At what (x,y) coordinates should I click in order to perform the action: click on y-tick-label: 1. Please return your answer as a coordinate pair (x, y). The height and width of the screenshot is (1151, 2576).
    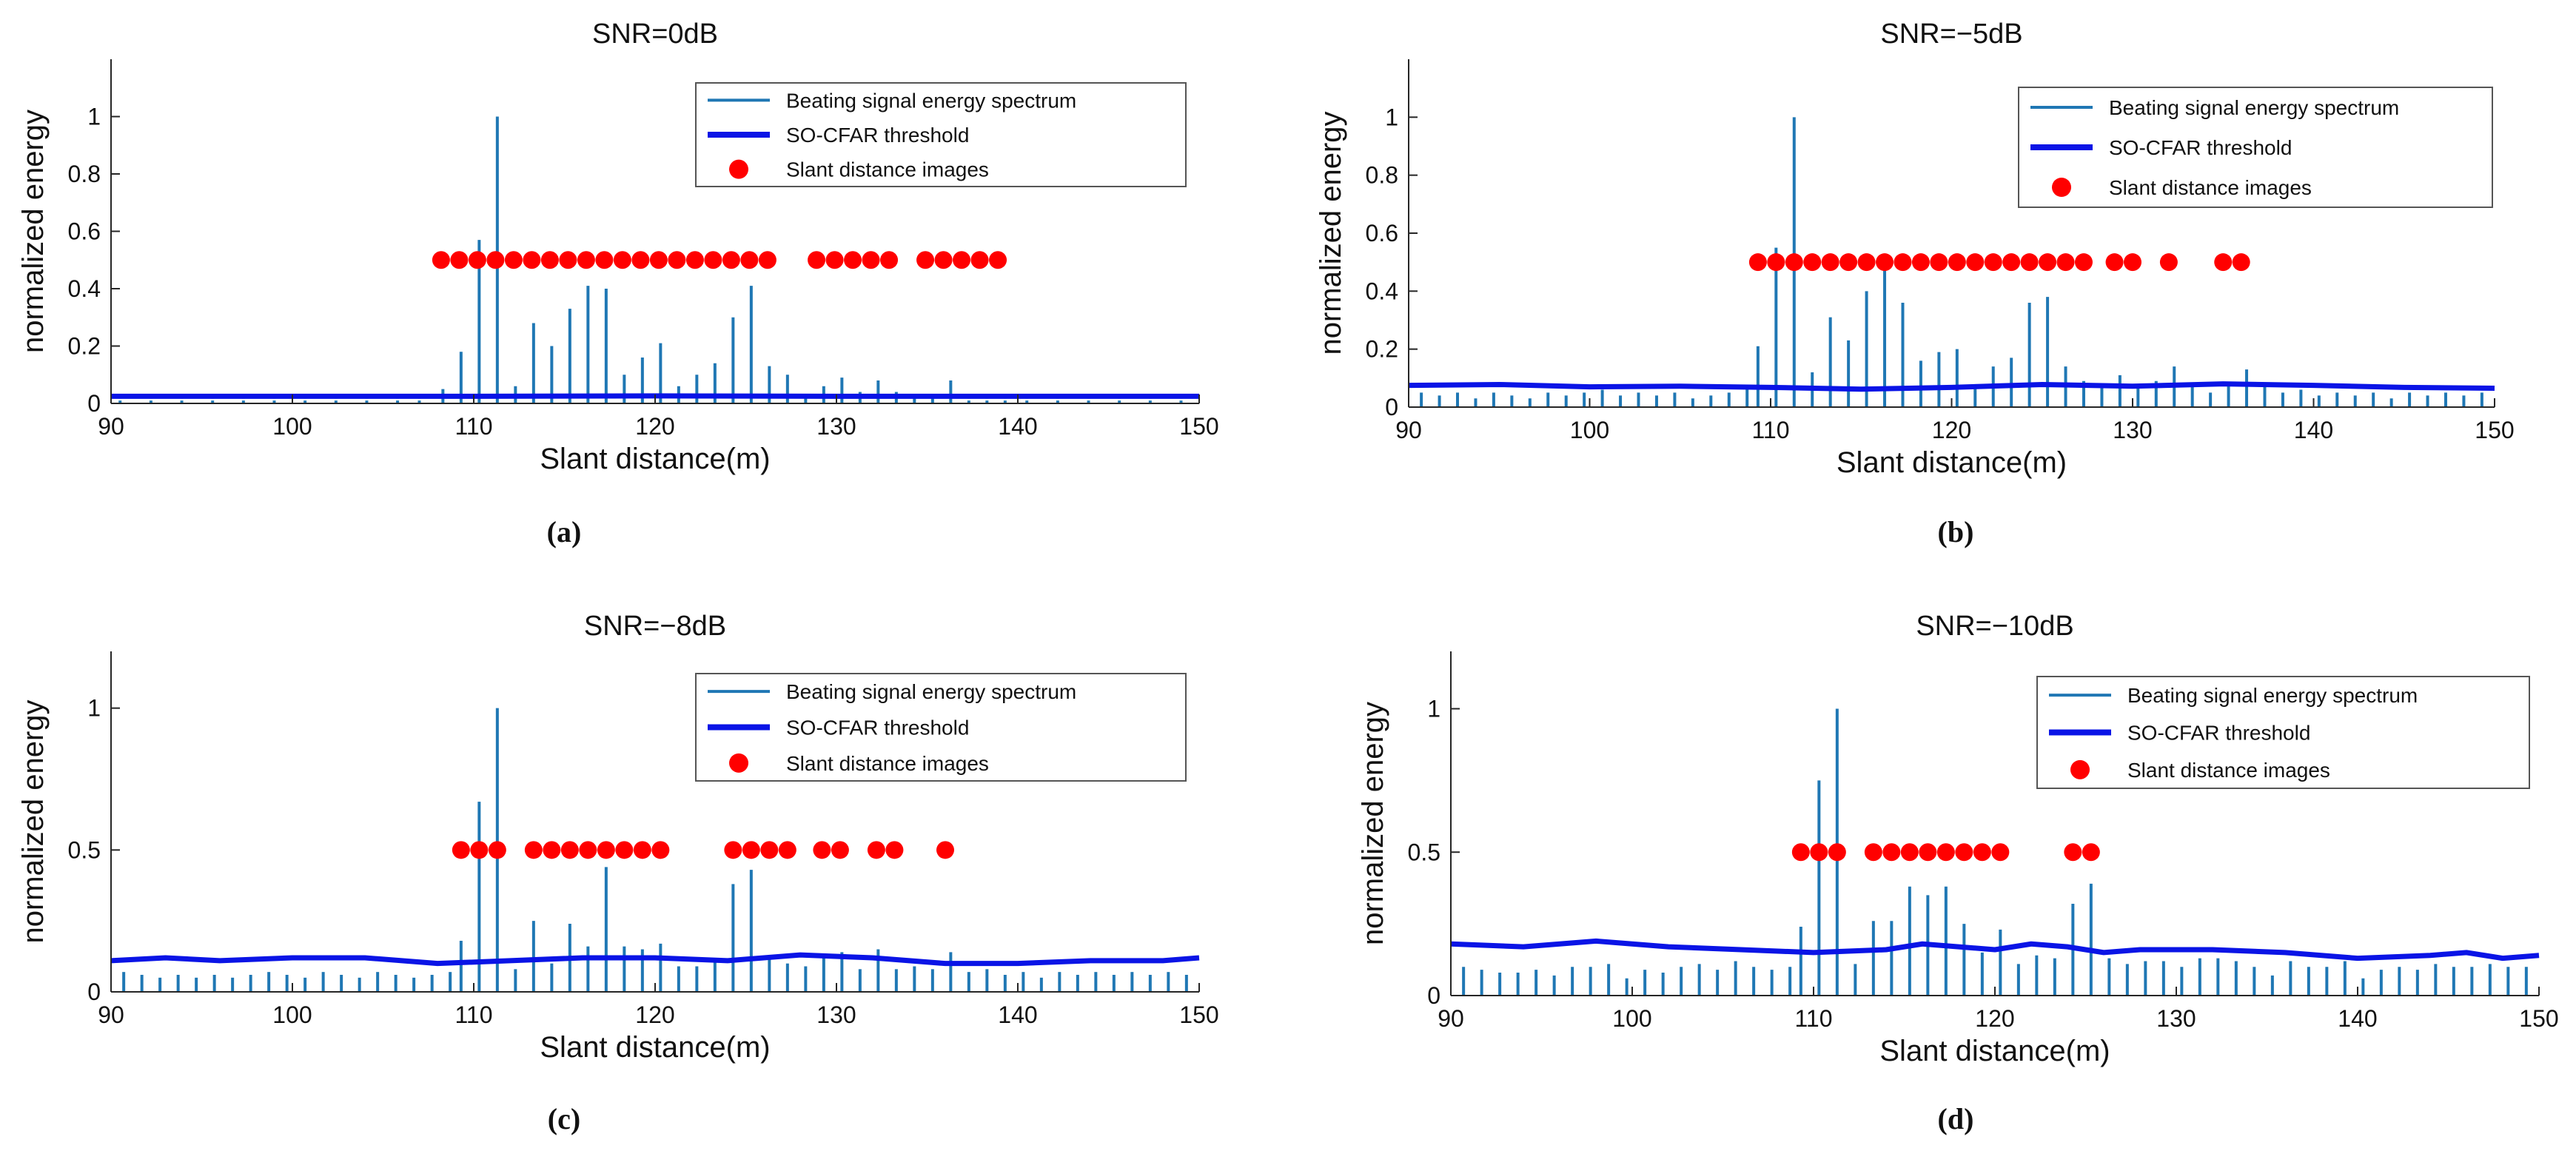
    Looking at the image, I should click on (1391, 117).